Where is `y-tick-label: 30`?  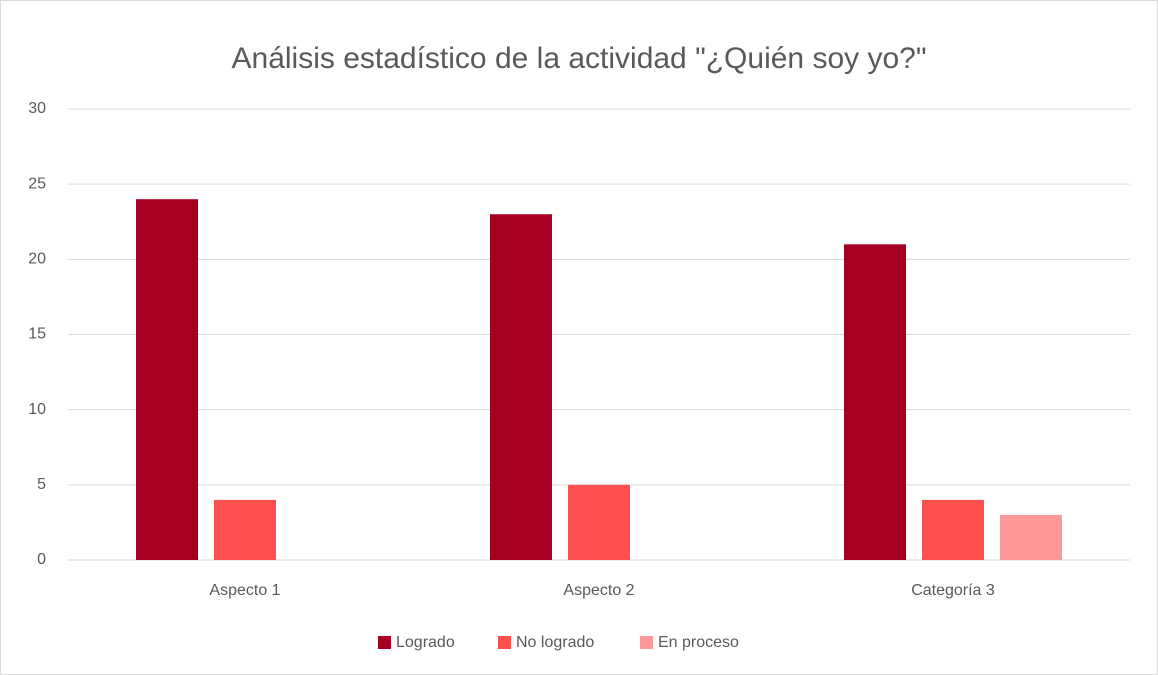
y-tick-label: 30 is located at coordinates (37, 108).